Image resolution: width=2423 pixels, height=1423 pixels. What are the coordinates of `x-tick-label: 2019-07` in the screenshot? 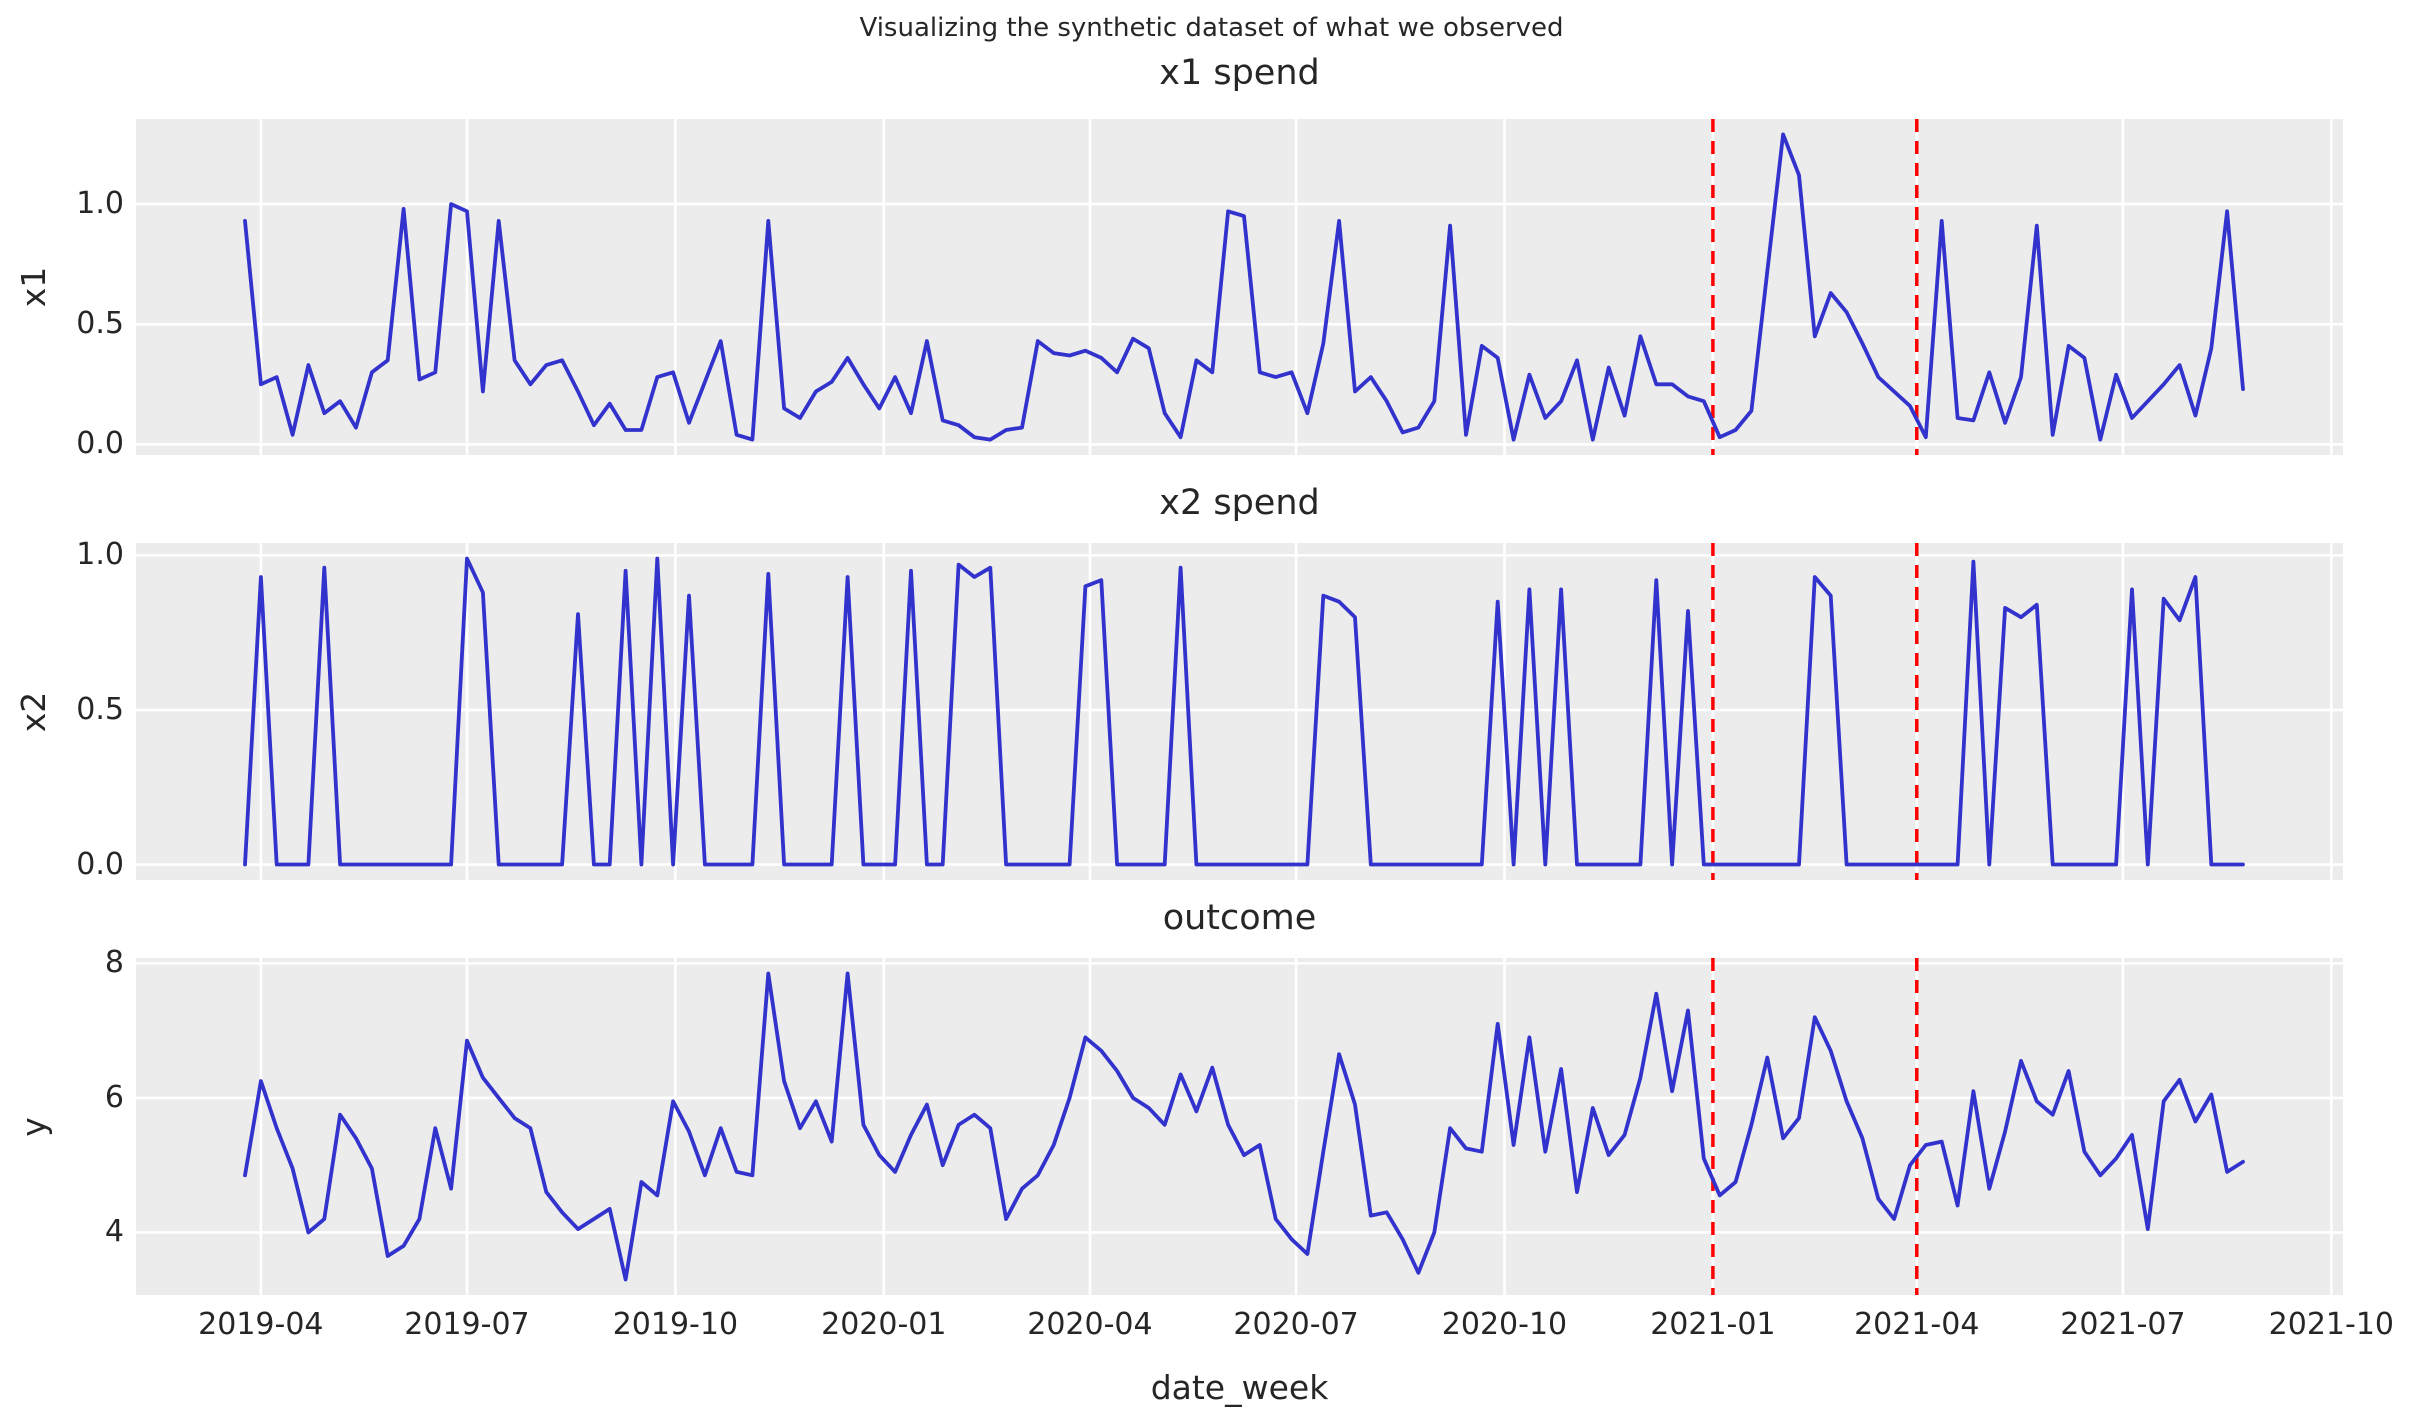 It's located at (467, 1324).